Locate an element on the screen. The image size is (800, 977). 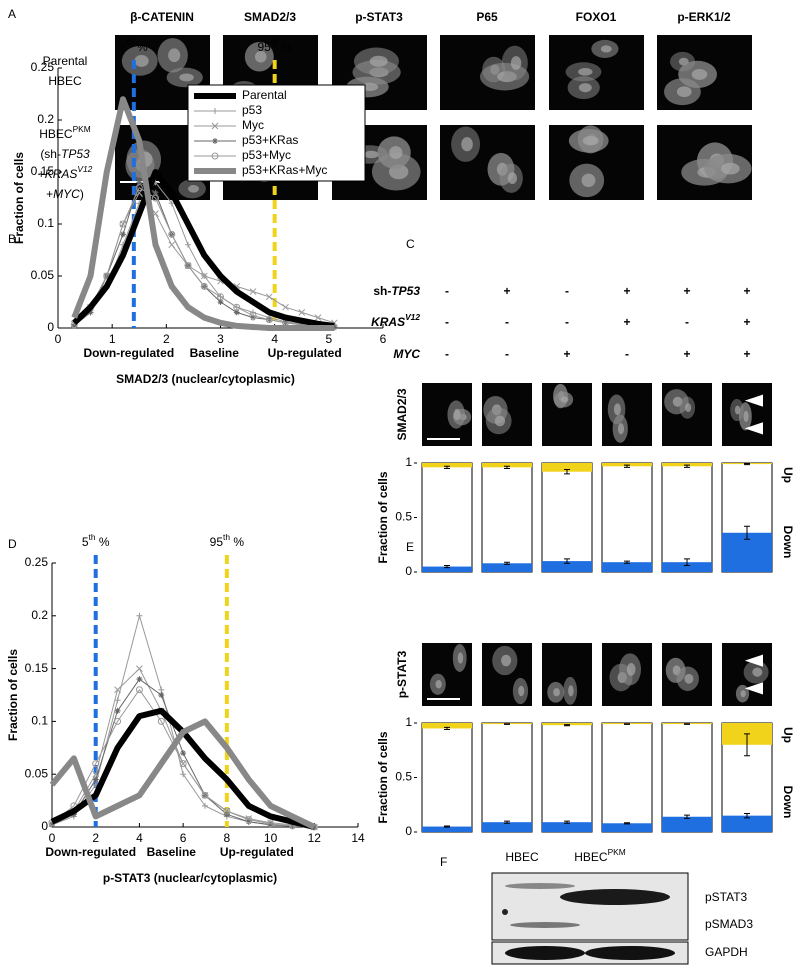
x-tick-label: 0 is located at coordinates (52, 838).